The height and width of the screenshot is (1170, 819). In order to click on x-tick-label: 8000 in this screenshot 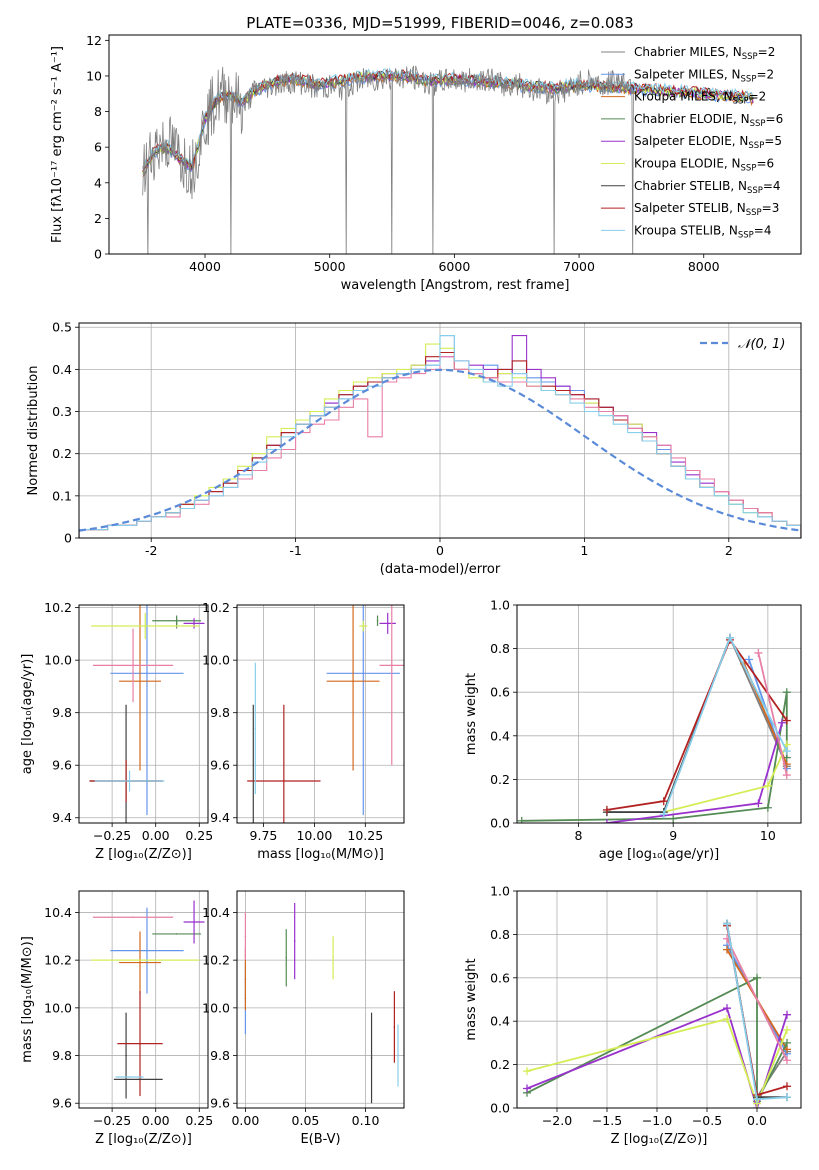, I will do `click(704, 266)`.